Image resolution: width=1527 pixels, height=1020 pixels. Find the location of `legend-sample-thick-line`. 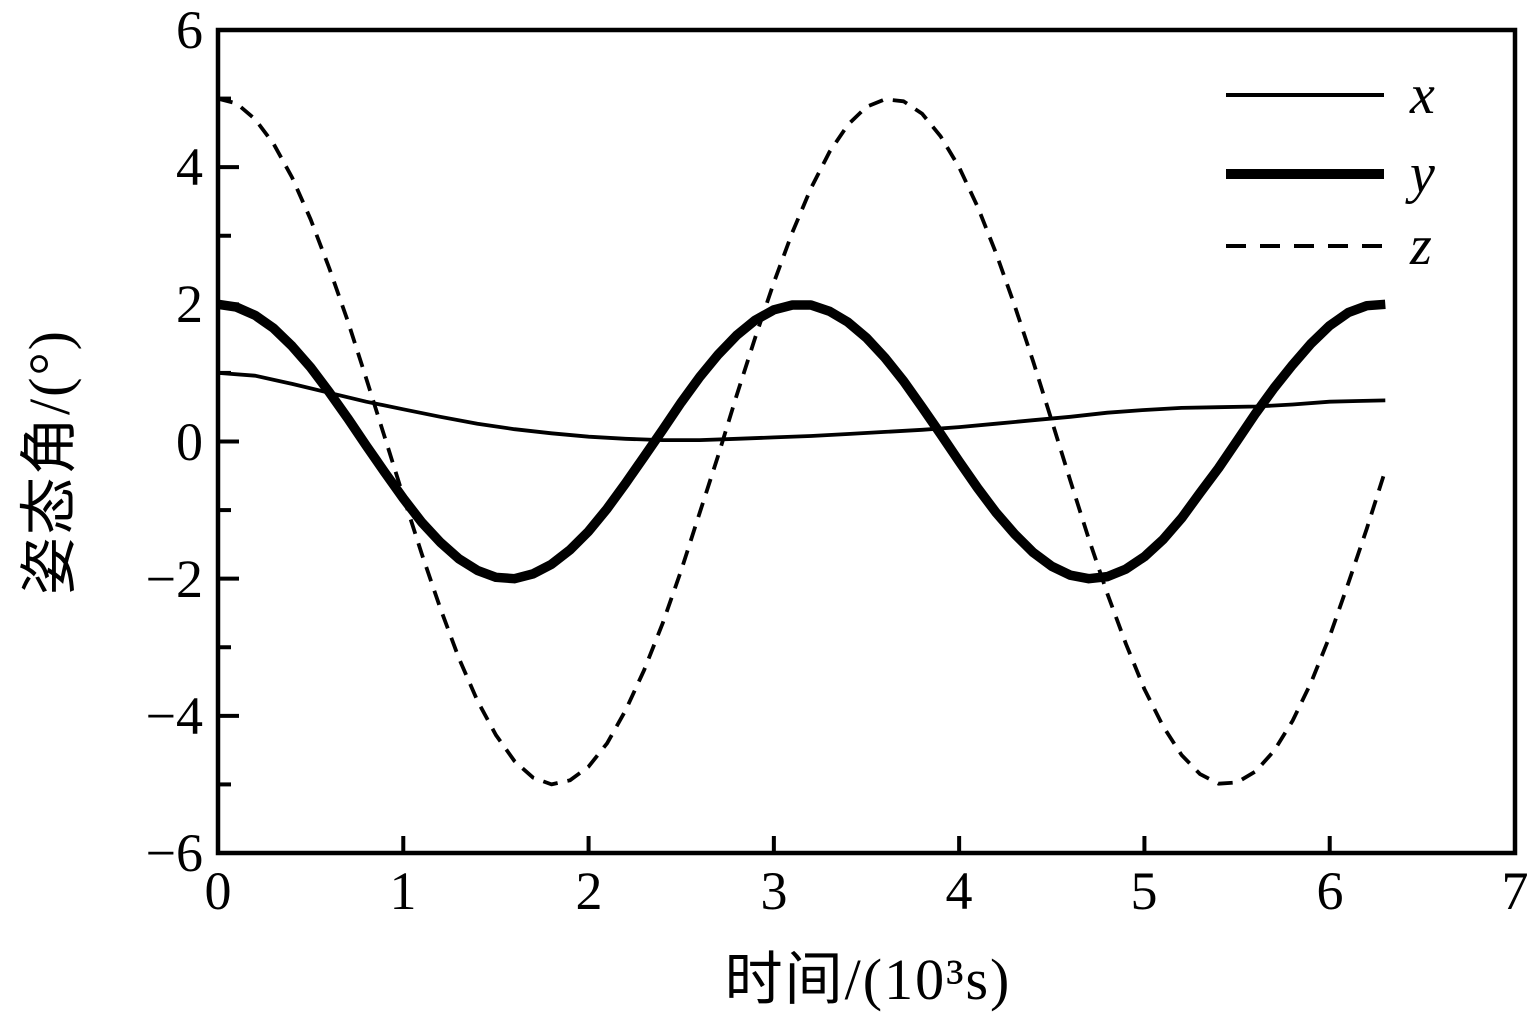

legend-sample-thick-line is located at coordinates (1305, 174).